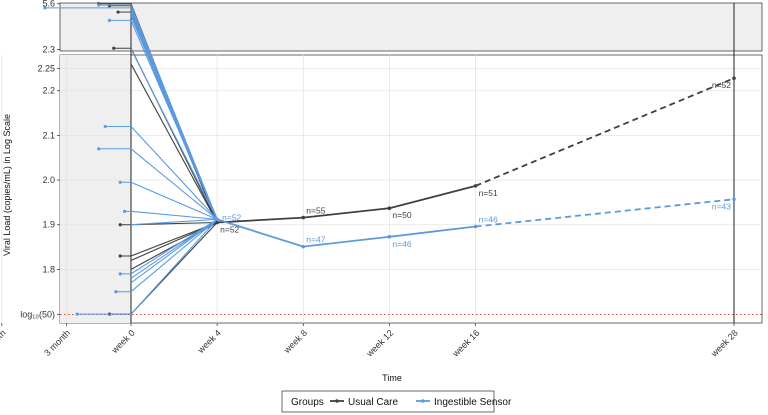 This screenshot has height=415, width=768. Describe the element at coordinates (48, 91) in the screenshot. I see `y-tick-label: 2.2` at that location.